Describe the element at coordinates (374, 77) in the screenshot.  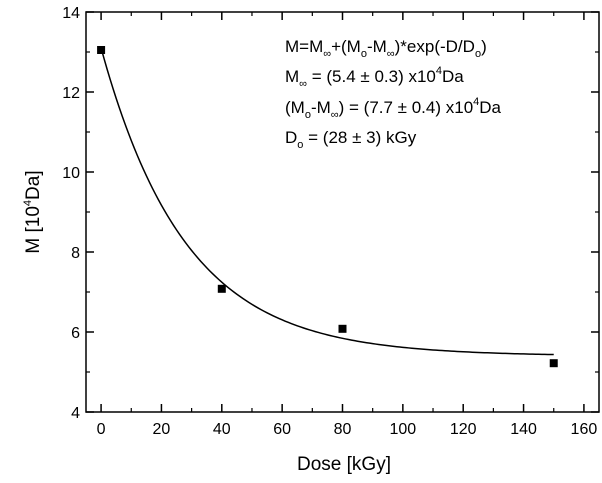
I see `annotation-line-minf: M∞ = (5.4 ± 0.3) x104Da` at that location.